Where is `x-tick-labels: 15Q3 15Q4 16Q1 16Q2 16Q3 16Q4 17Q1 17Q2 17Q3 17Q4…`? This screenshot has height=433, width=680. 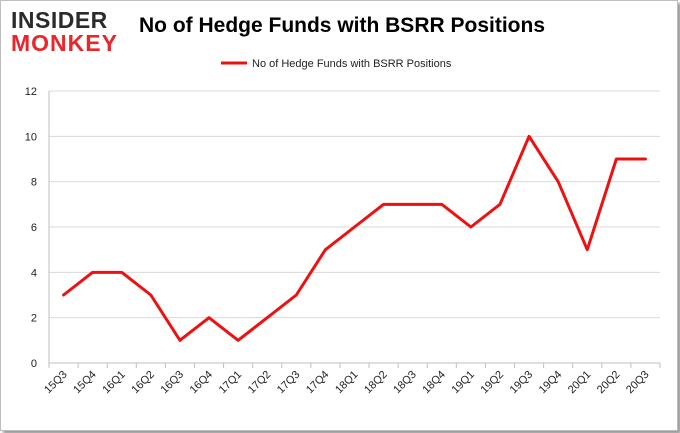
x-tick-labels: 15Q3 15Q4 16Q1 16Q2 16Q3 16Q4 17Q1 17Q2 17Q3 17Q4… is located at coordinates (346, 383).